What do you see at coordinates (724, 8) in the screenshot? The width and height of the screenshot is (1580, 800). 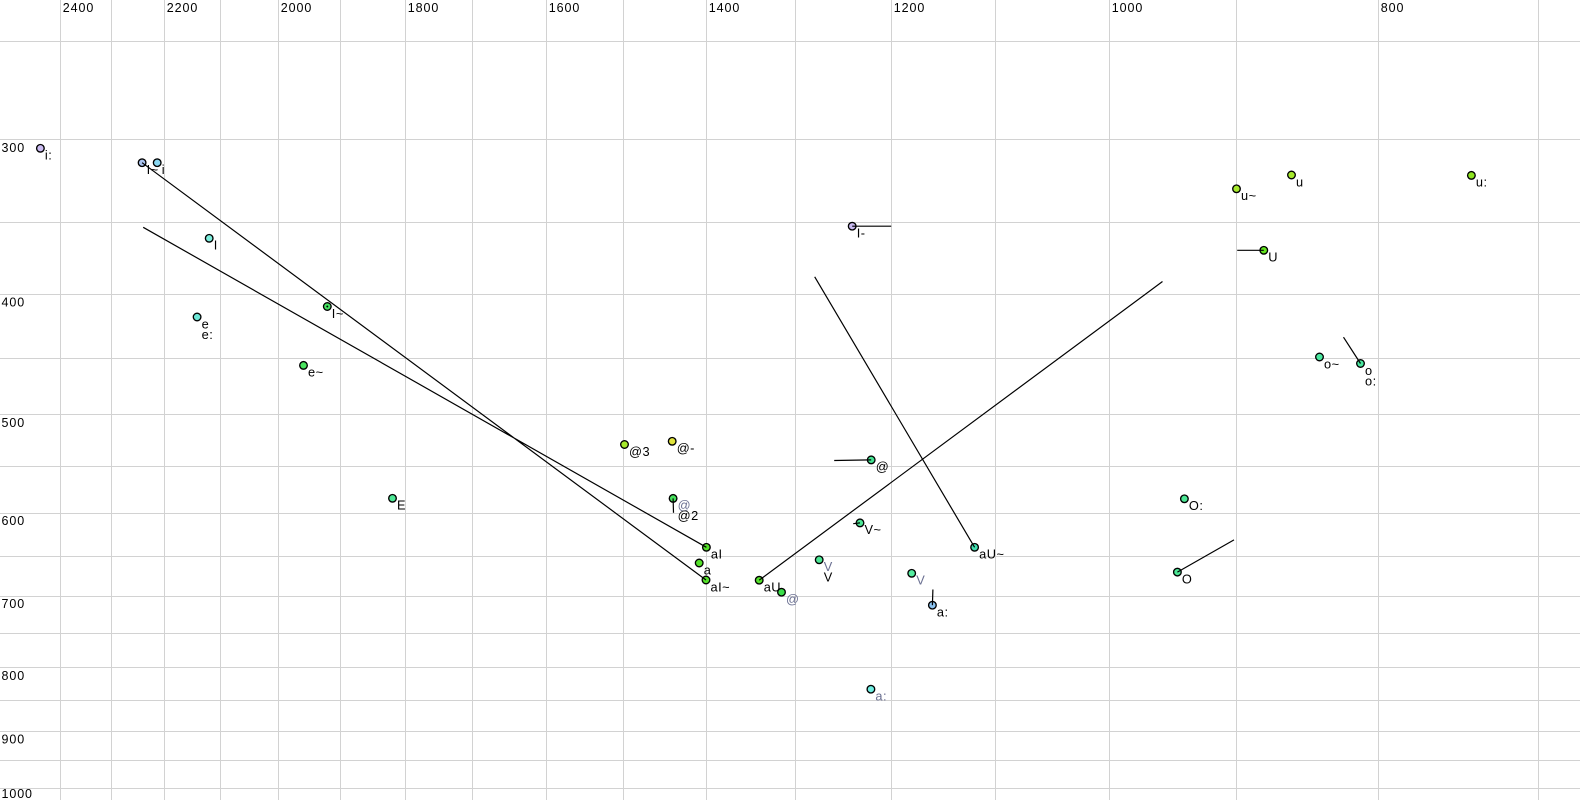 I see `svg-text: 1400` at bounding box center [724, 8].